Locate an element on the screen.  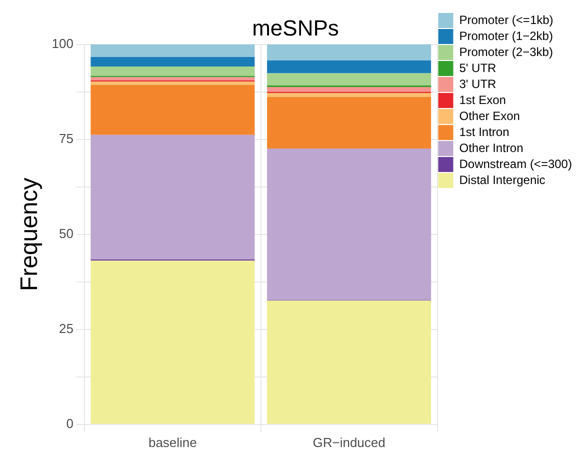
y-tick-label: 0 is located at coordinates (70, 423).